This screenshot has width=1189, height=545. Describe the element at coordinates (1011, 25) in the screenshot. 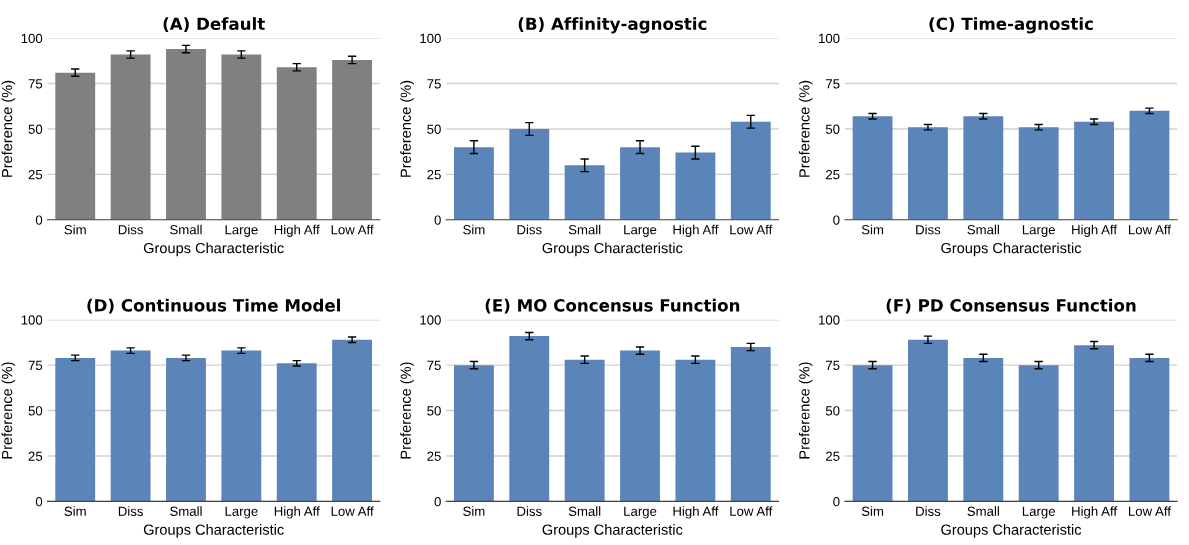

I see `chart-title: (C) Time-agnostic` at that location.